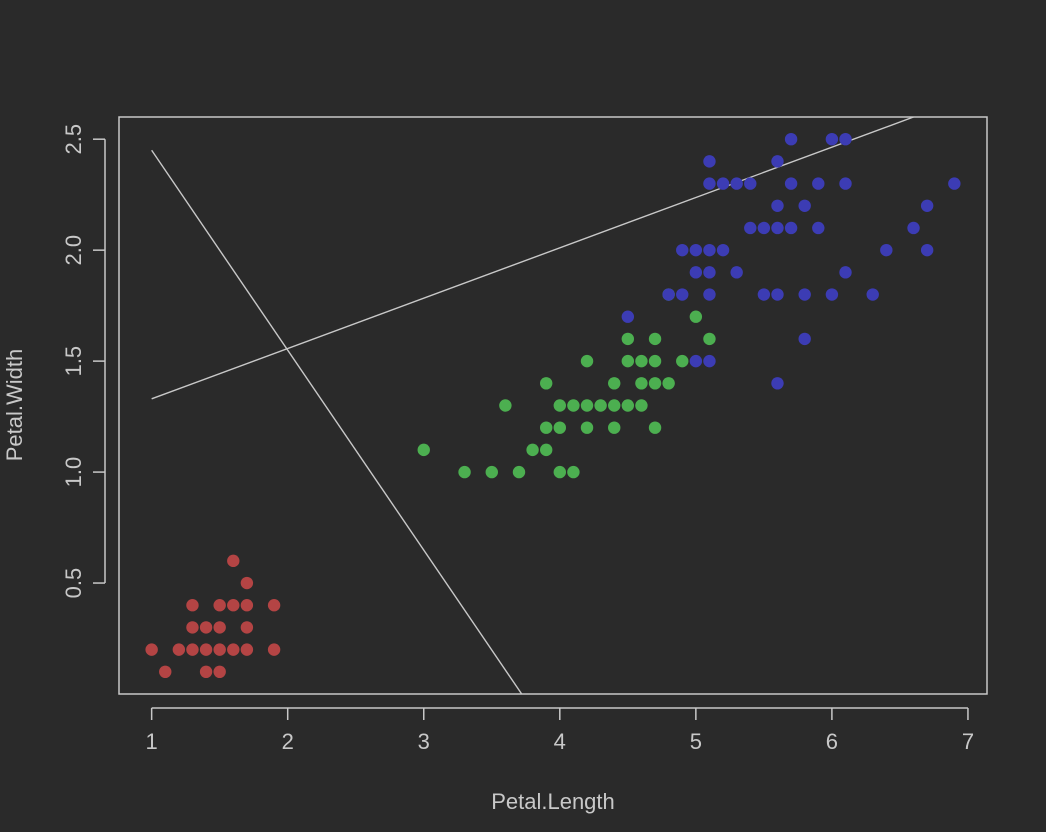  I want to click on y-axis: 0.5 1.0 1.5 2.0 2.5, so click(83, 361).